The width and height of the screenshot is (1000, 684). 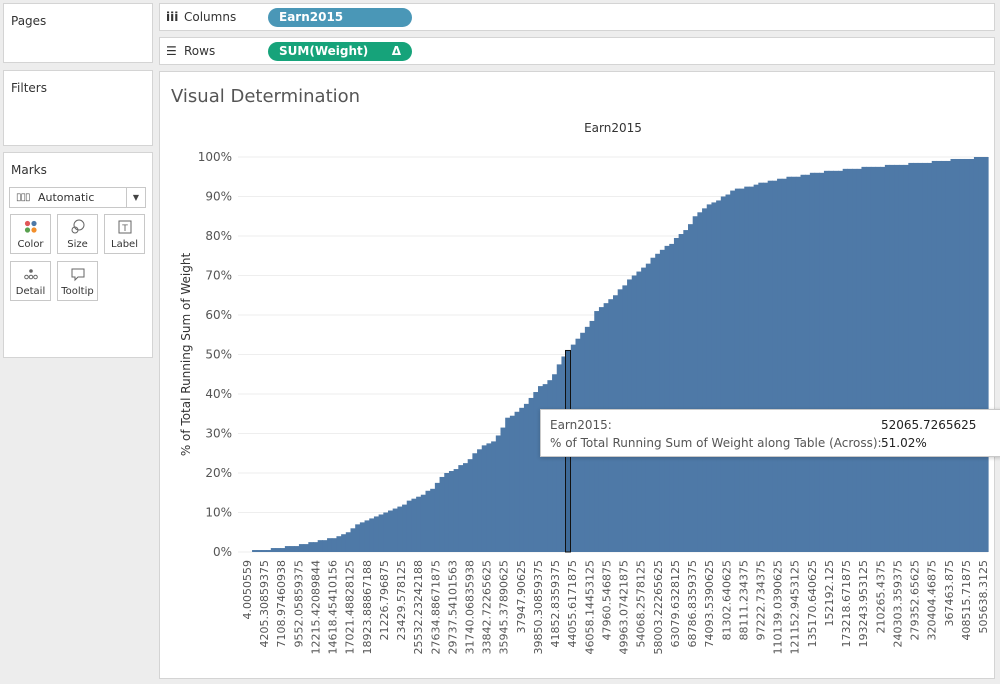 I want to click on x-tick-label: 25532.23242188, so click(x=418, y=607).